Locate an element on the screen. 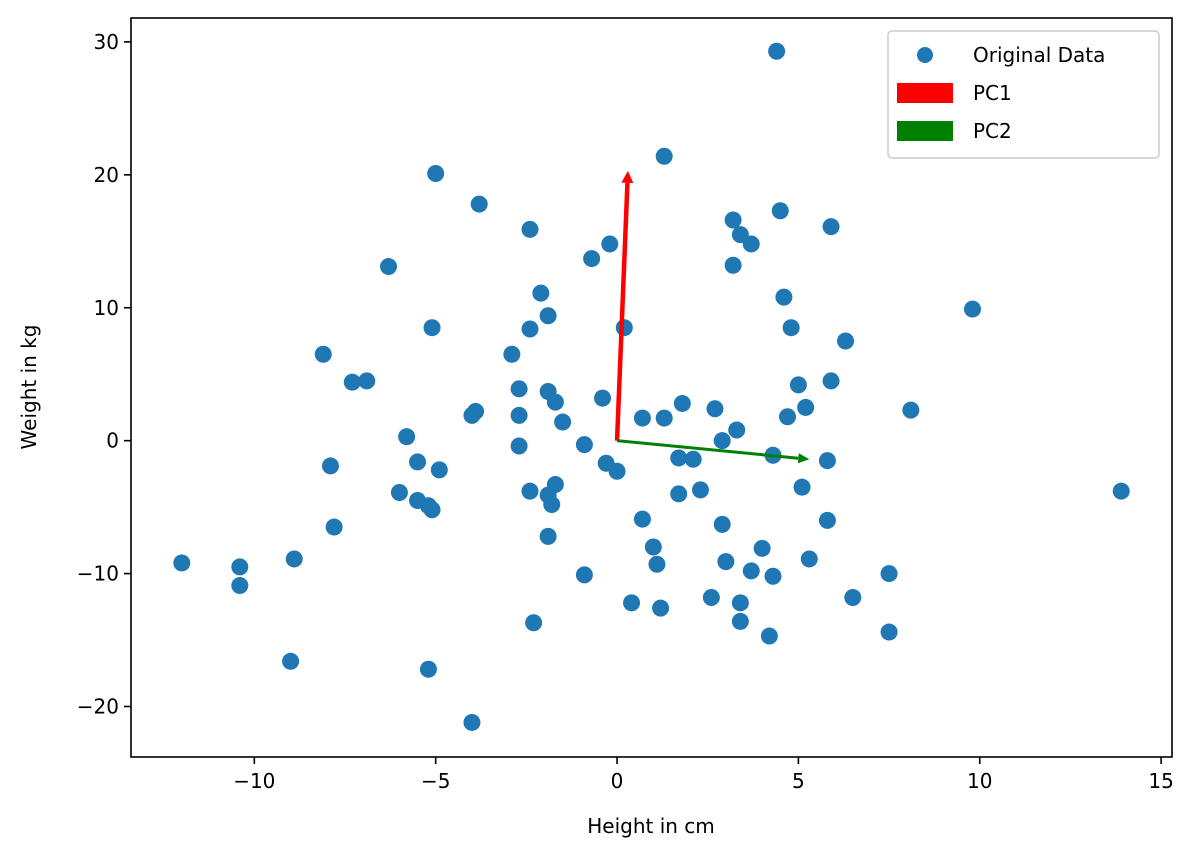  y-tick-label: 30 is located at coordinates (106, 42).